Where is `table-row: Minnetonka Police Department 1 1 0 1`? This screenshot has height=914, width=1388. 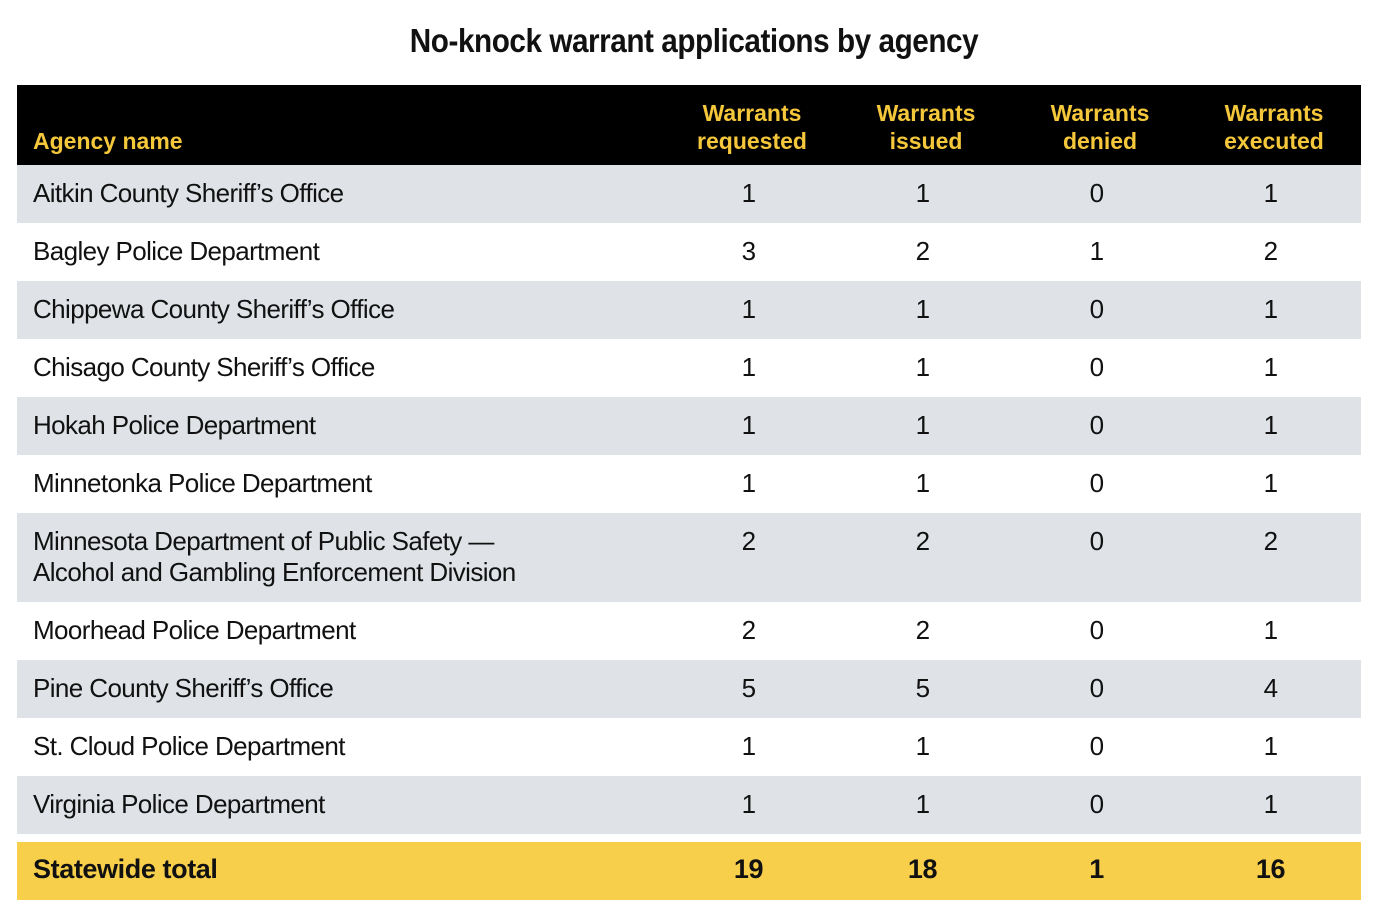 table-row: Minnetonka Police Department 1 1 0 1 is located at coordinates (689, 484).